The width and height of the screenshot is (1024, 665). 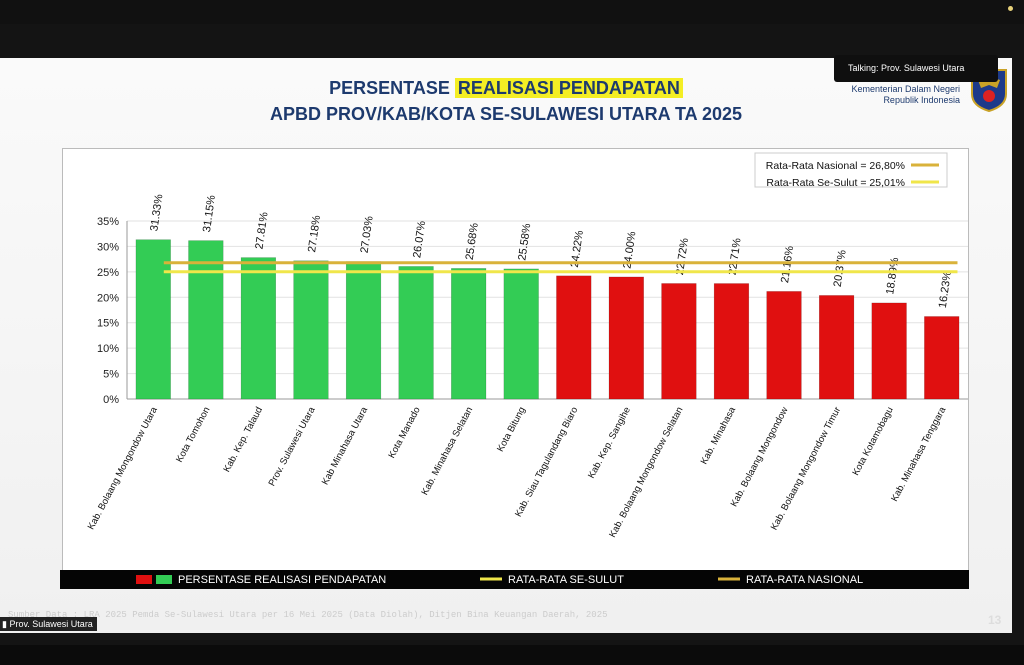 What do you see at coordinates (144, 579) in the screenshot?
I see `legend-red-swatch` at bounding box center [144, 579].